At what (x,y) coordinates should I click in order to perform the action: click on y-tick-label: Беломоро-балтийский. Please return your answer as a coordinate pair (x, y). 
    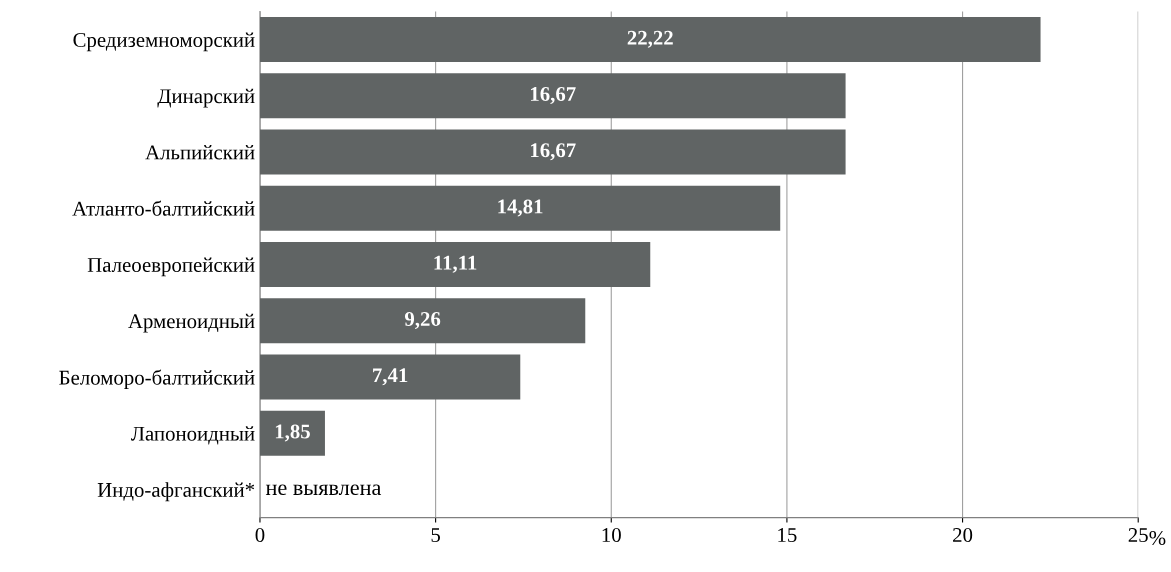
    Looking at the image, I should click on (157, 379).